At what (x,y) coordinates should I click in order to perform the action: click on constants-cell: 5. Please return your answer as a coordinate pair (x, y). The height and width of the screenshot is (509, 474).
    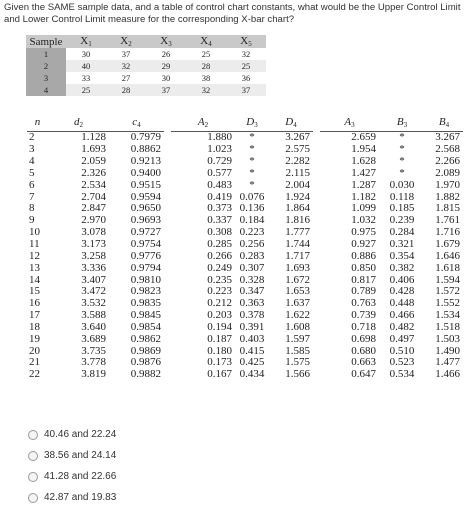
    Looking at the image, I should click on (32, 172).